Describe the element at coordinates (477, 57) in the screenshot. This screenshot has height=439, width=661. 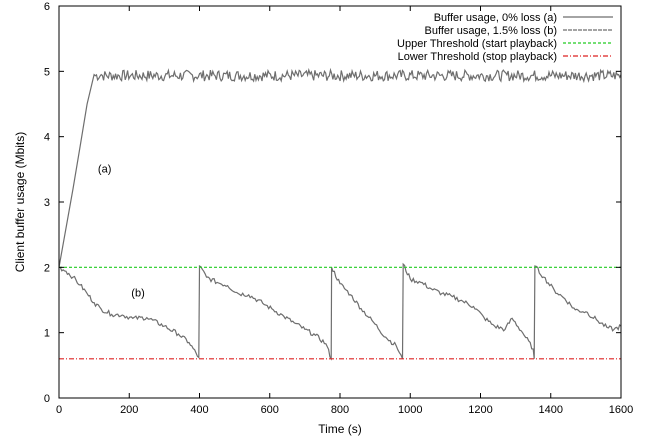
I see `legend-label-4: Lower Threshold (stop playback)` at that location.